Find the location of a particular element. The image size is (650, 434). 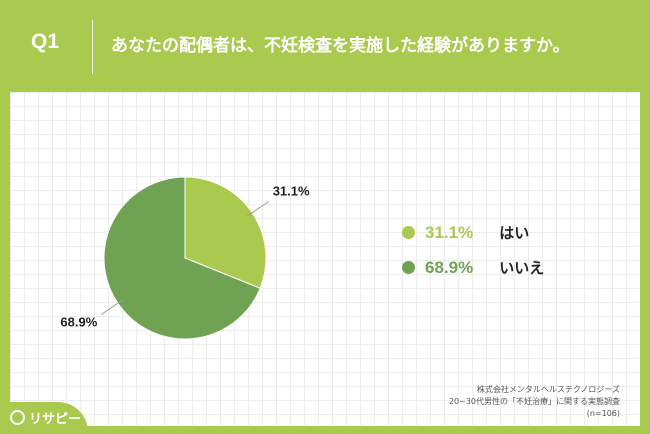

legend-marker-yes is located at coordinates (408, 232).